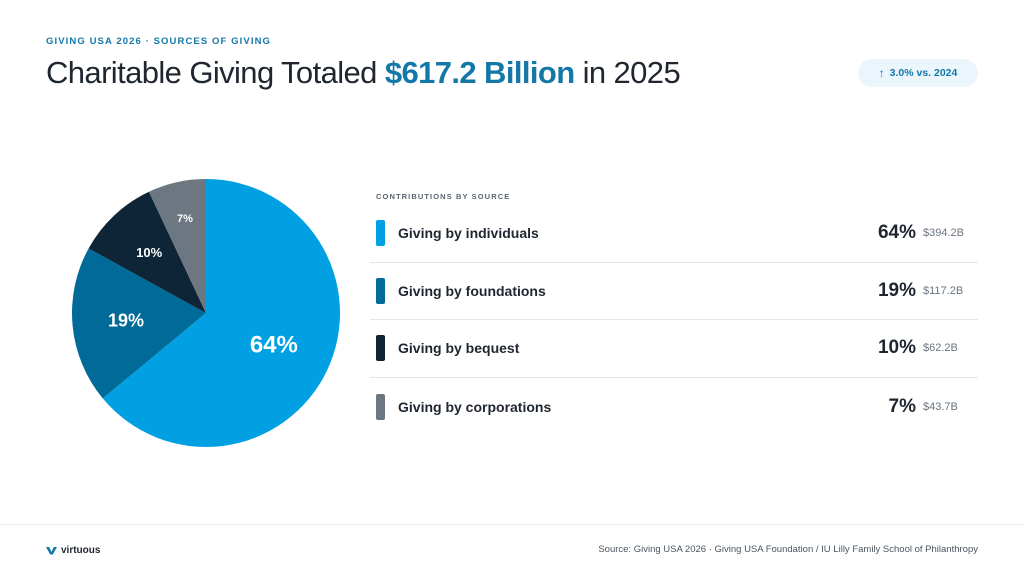  Describe the element at coordinates (881, 73) in the screenshot. I see `arrow-up-icon: ↑` at that location.